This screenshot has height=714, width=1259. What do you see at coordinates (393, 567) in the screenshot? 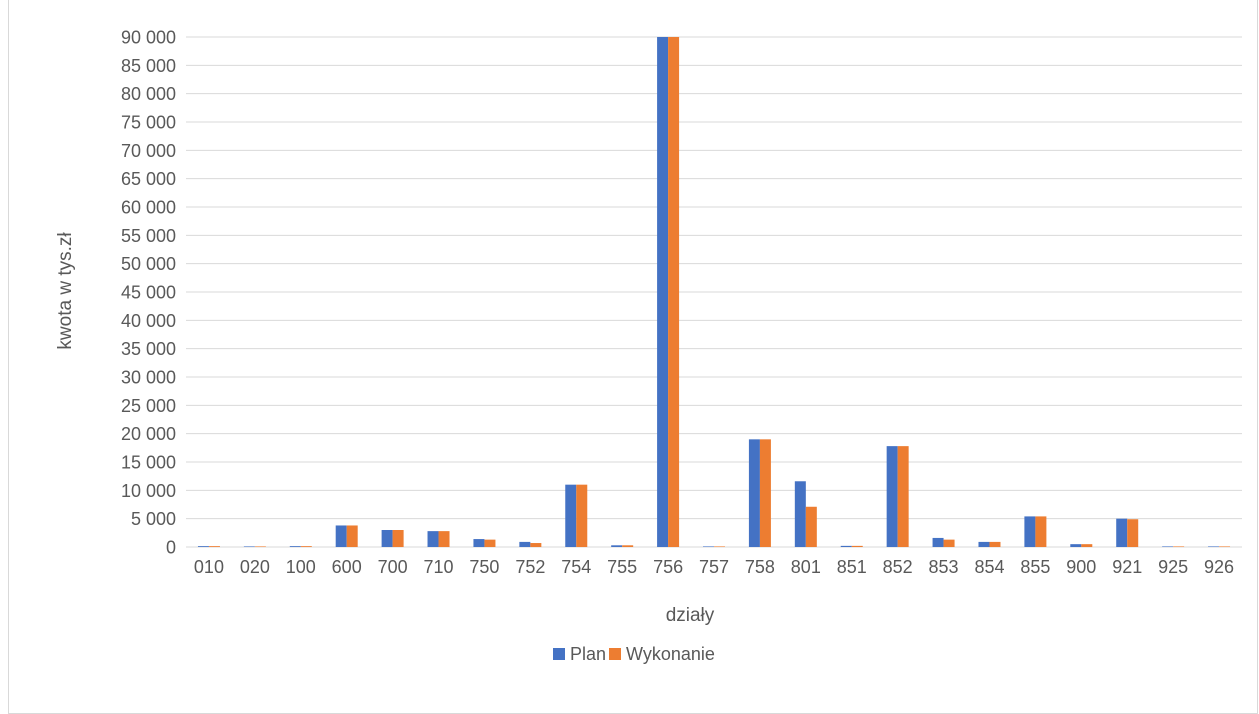
I see `x-tick-label: 700` at bounding box center [393, 567].